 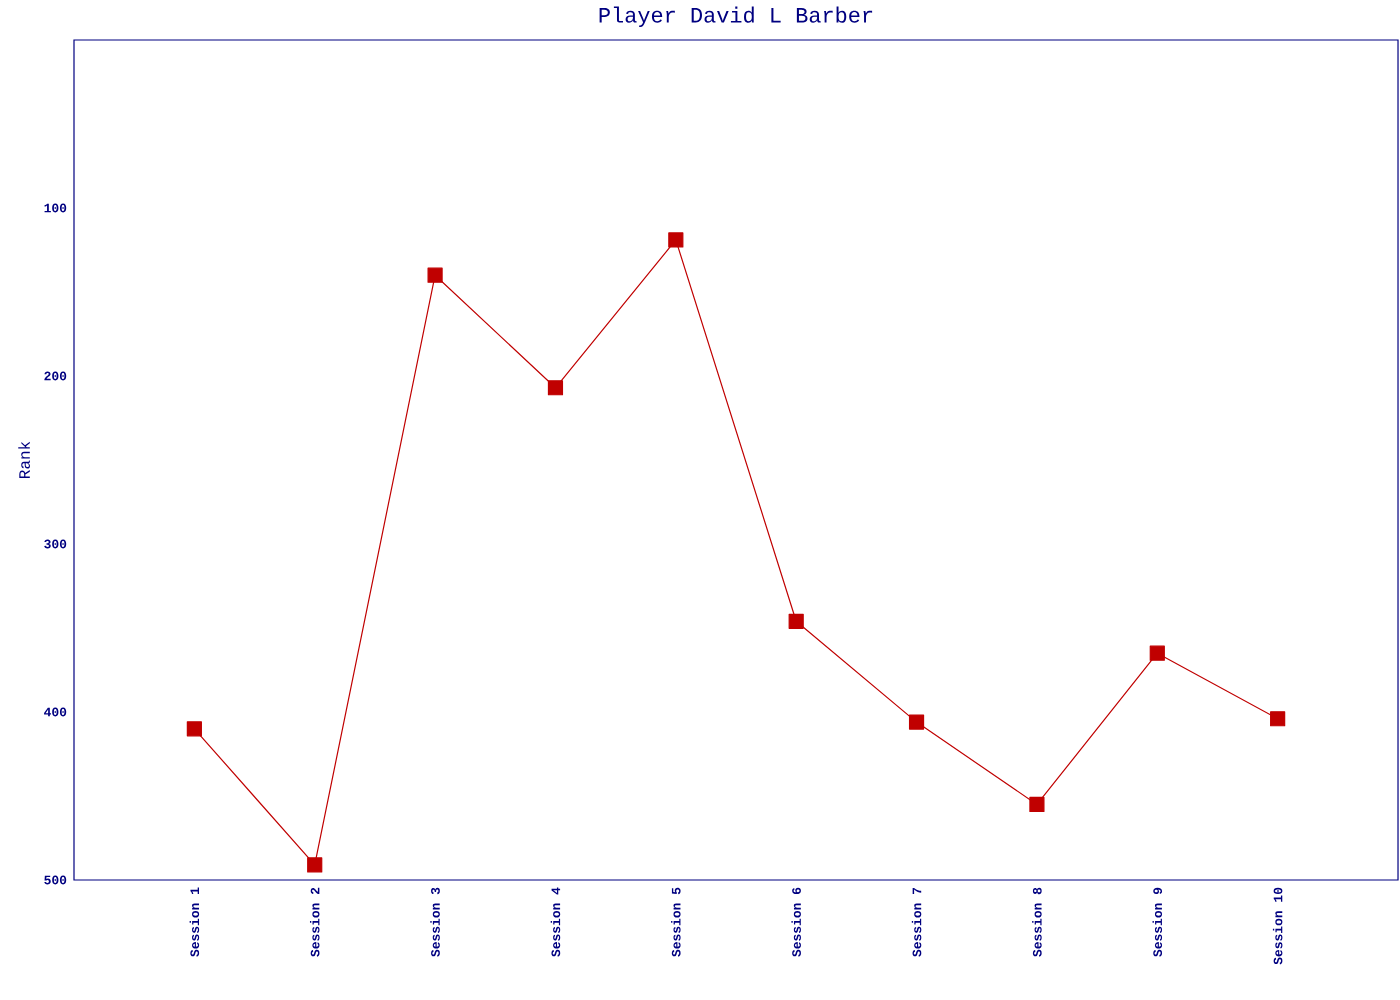 What do you see at coordinates (736, 16) in the screenshot?
I see `chart-title: Player David L Barber` at bounding box center [736, 16].